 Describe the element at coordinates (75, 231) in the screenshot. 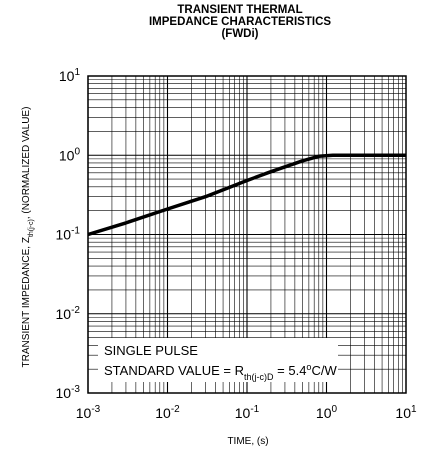

I see `y-tick-exponent: -1` at that location.